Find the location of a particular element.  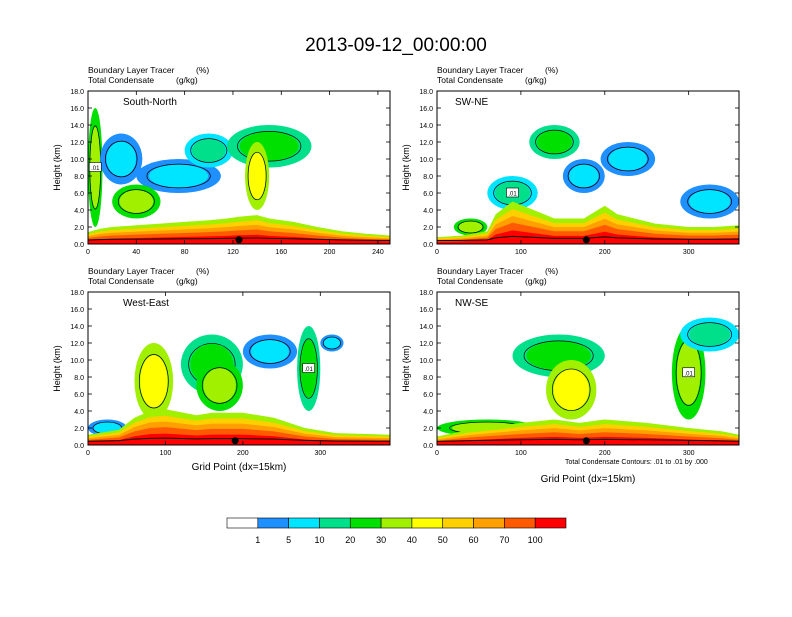

figure-title: 2013-09-12_00:00:00 is located at coordinates (396, 45).